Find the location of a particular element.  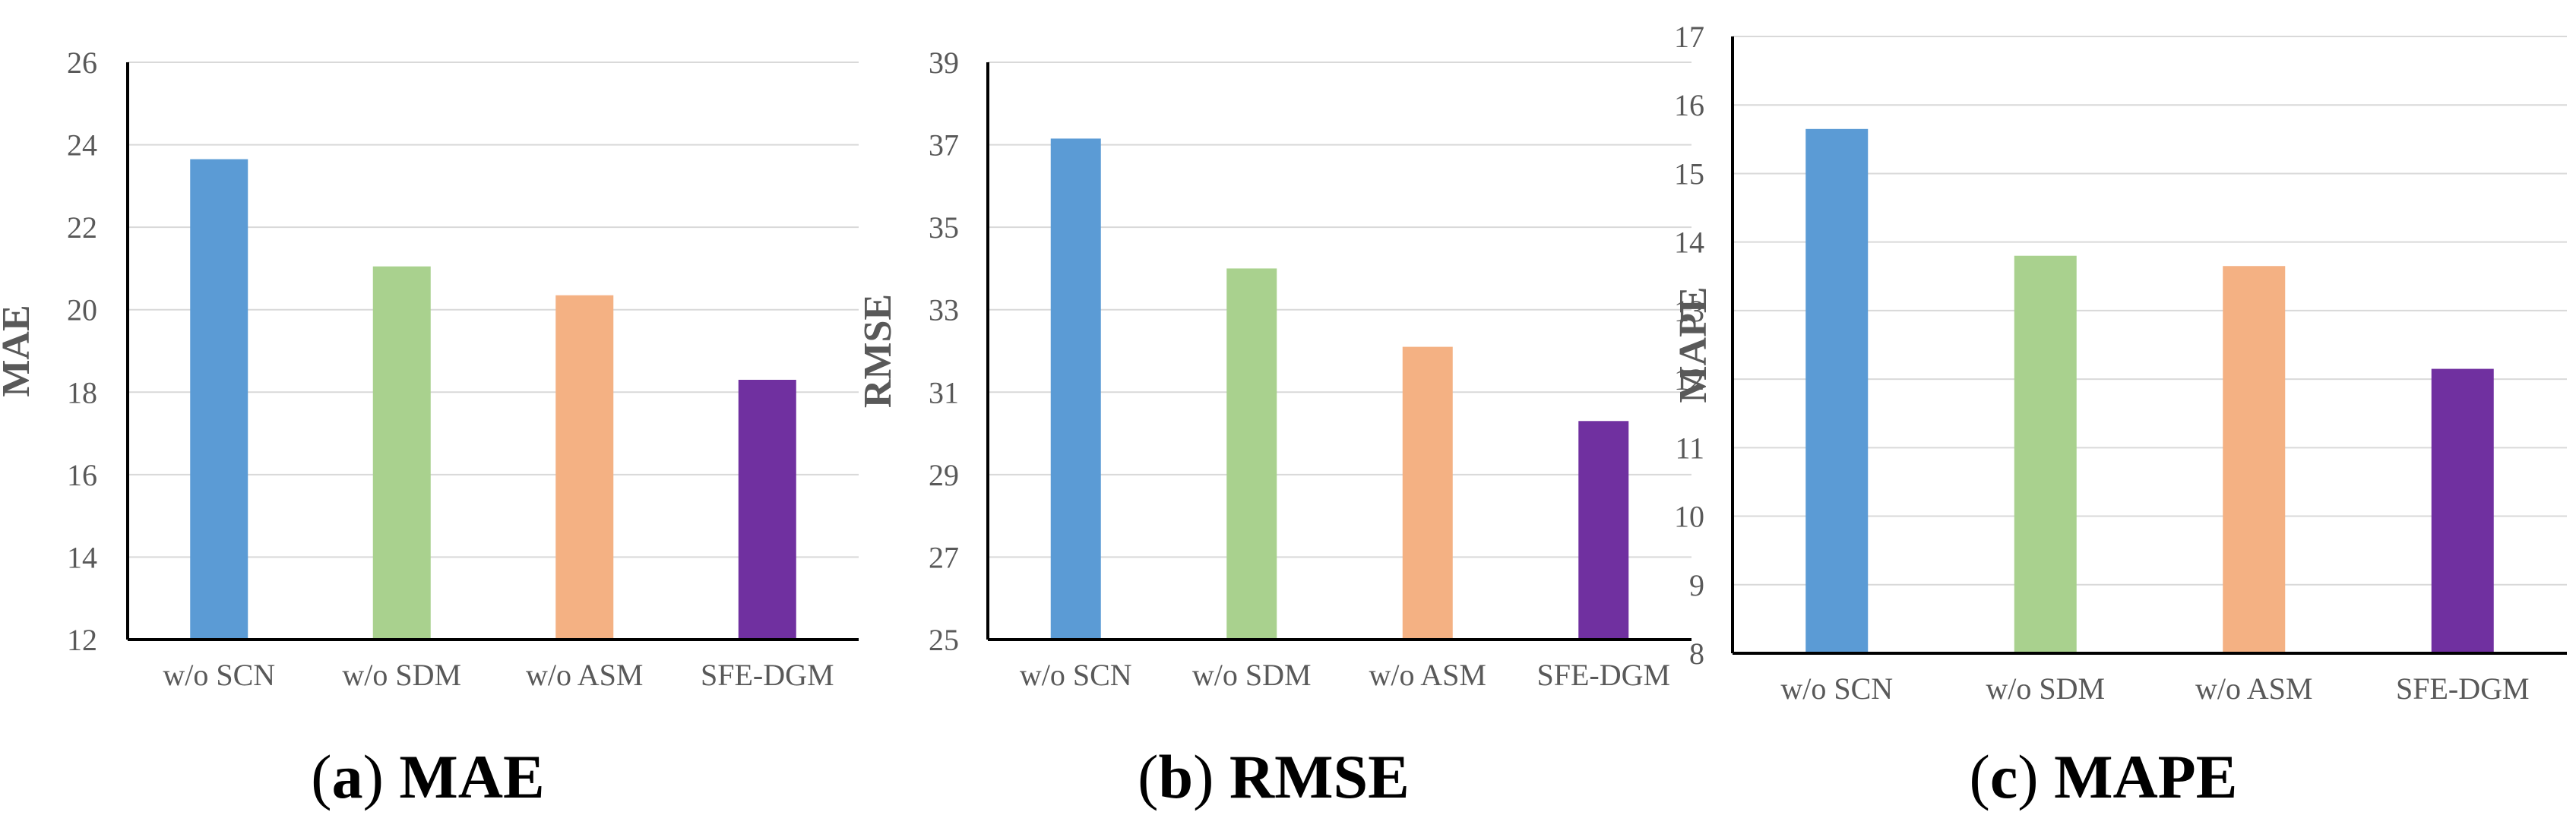

panel-caption: (b) RMSE is located at coordinates (1274, 776).